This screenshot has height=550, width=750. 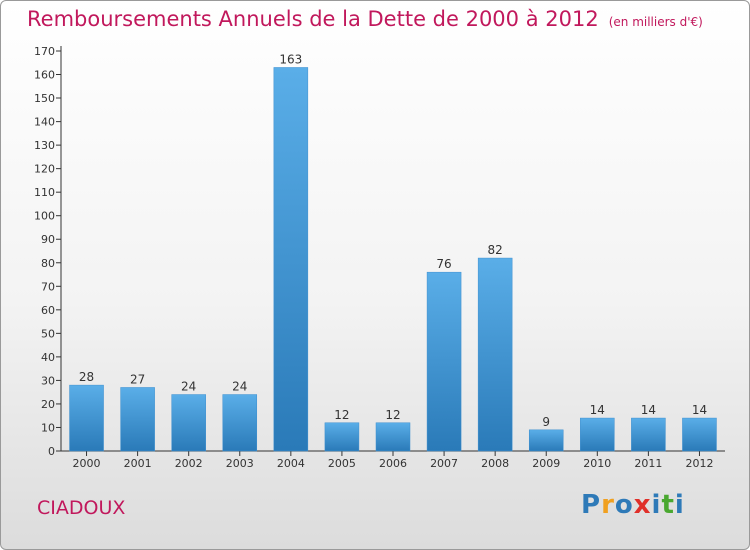 I want to click on y-tick-label: 100, so click(x=44, y=216).